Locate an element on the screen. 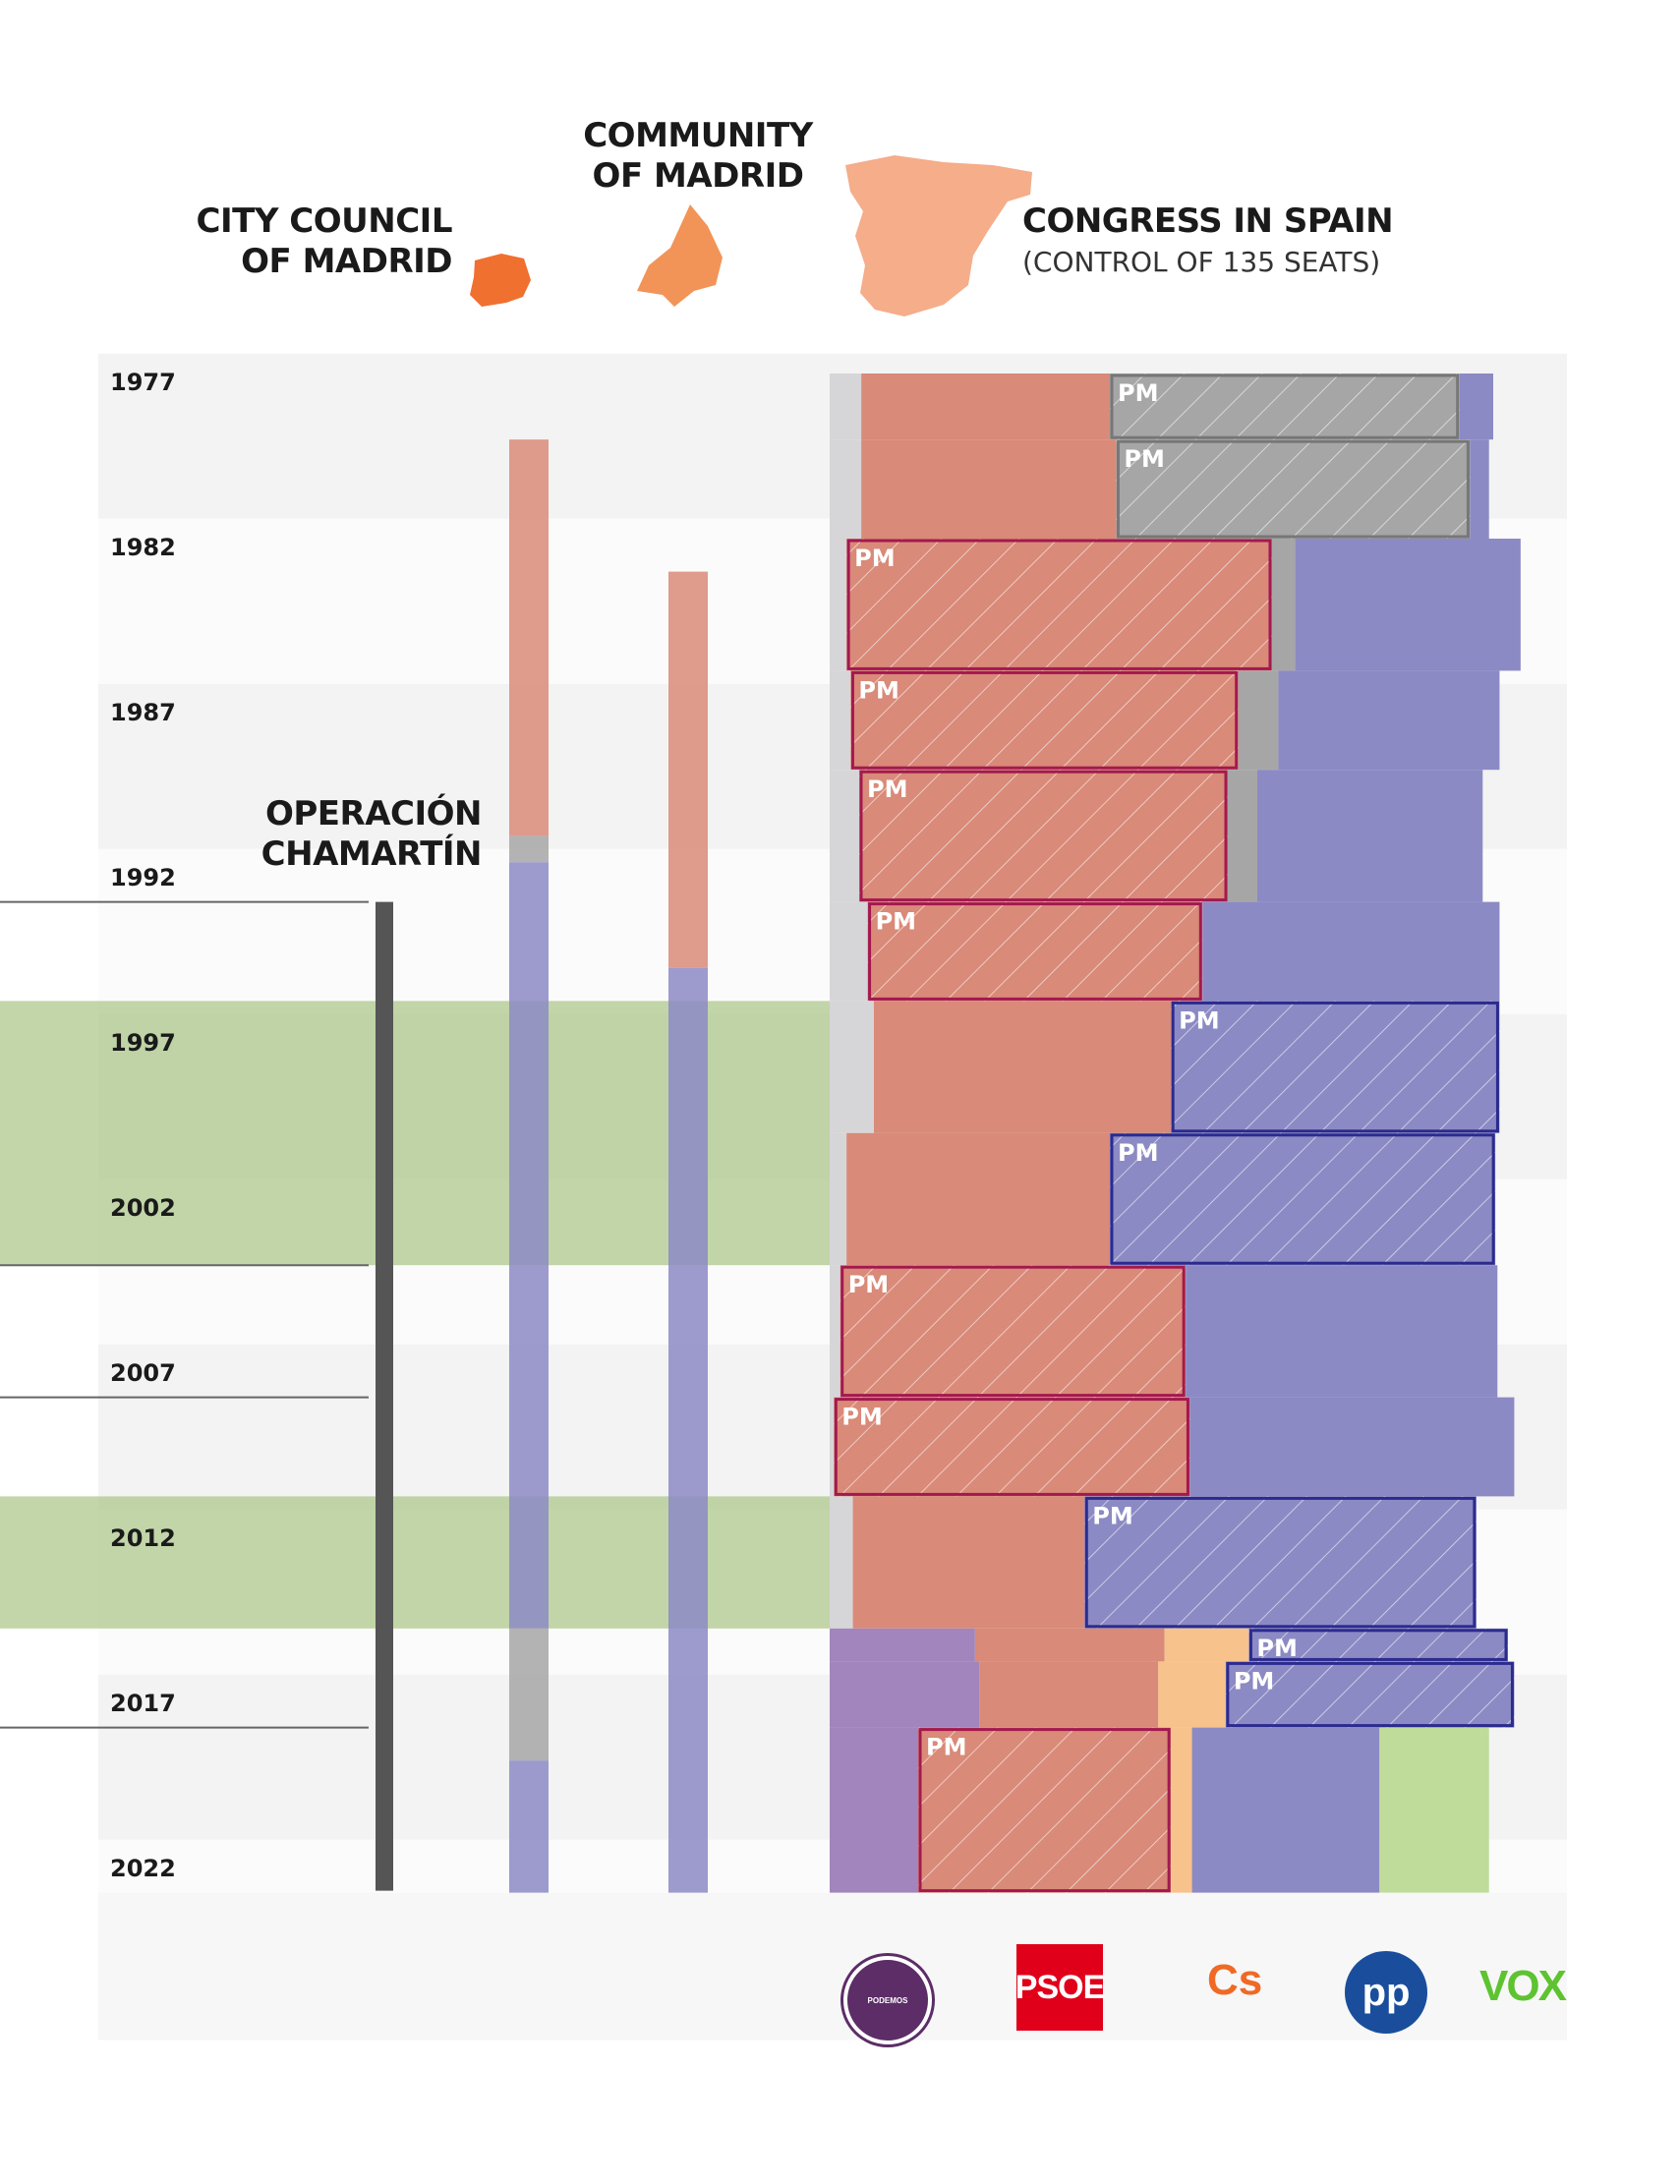 The height and width of the screenshot is (2184, 1680). community-heading-line2: OF MADRID is located at coordinates (698, 176).